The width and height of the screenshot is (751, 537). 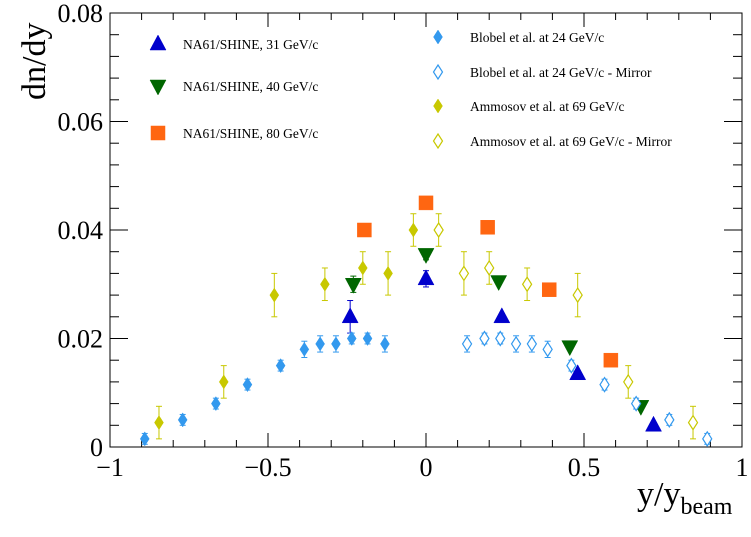 I want to click on legend-label: NA61/SHINE, 40 GeV/c, so click(x=250, y=86).